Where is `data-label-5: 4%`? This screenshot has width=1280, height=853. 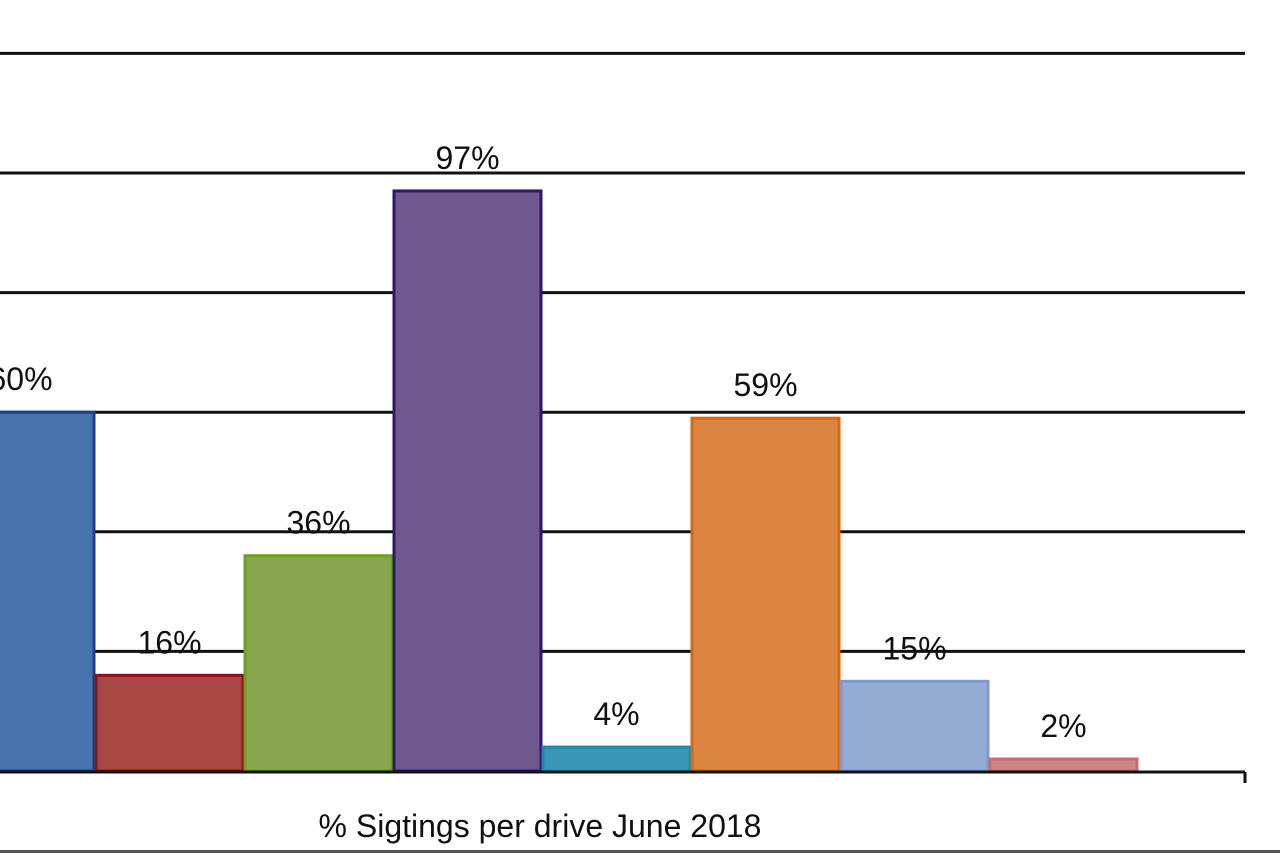 data-label-5: 4% is located at coordinates (616, 714).